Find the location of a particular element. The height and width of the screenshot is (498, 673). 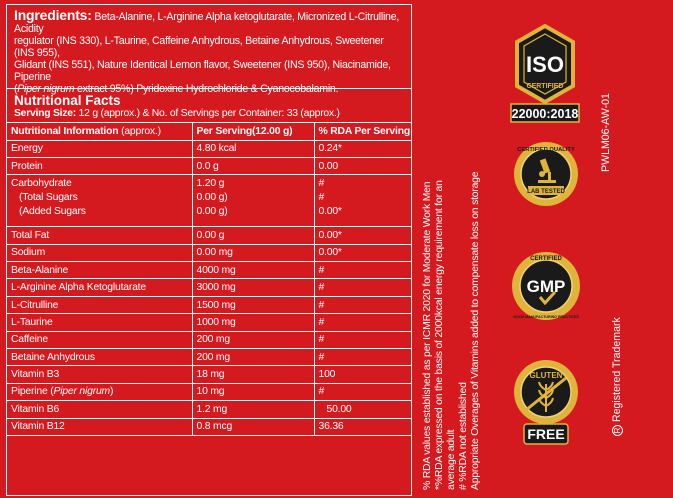

row-rda: 0.00 is located at coordinates (362, 166).